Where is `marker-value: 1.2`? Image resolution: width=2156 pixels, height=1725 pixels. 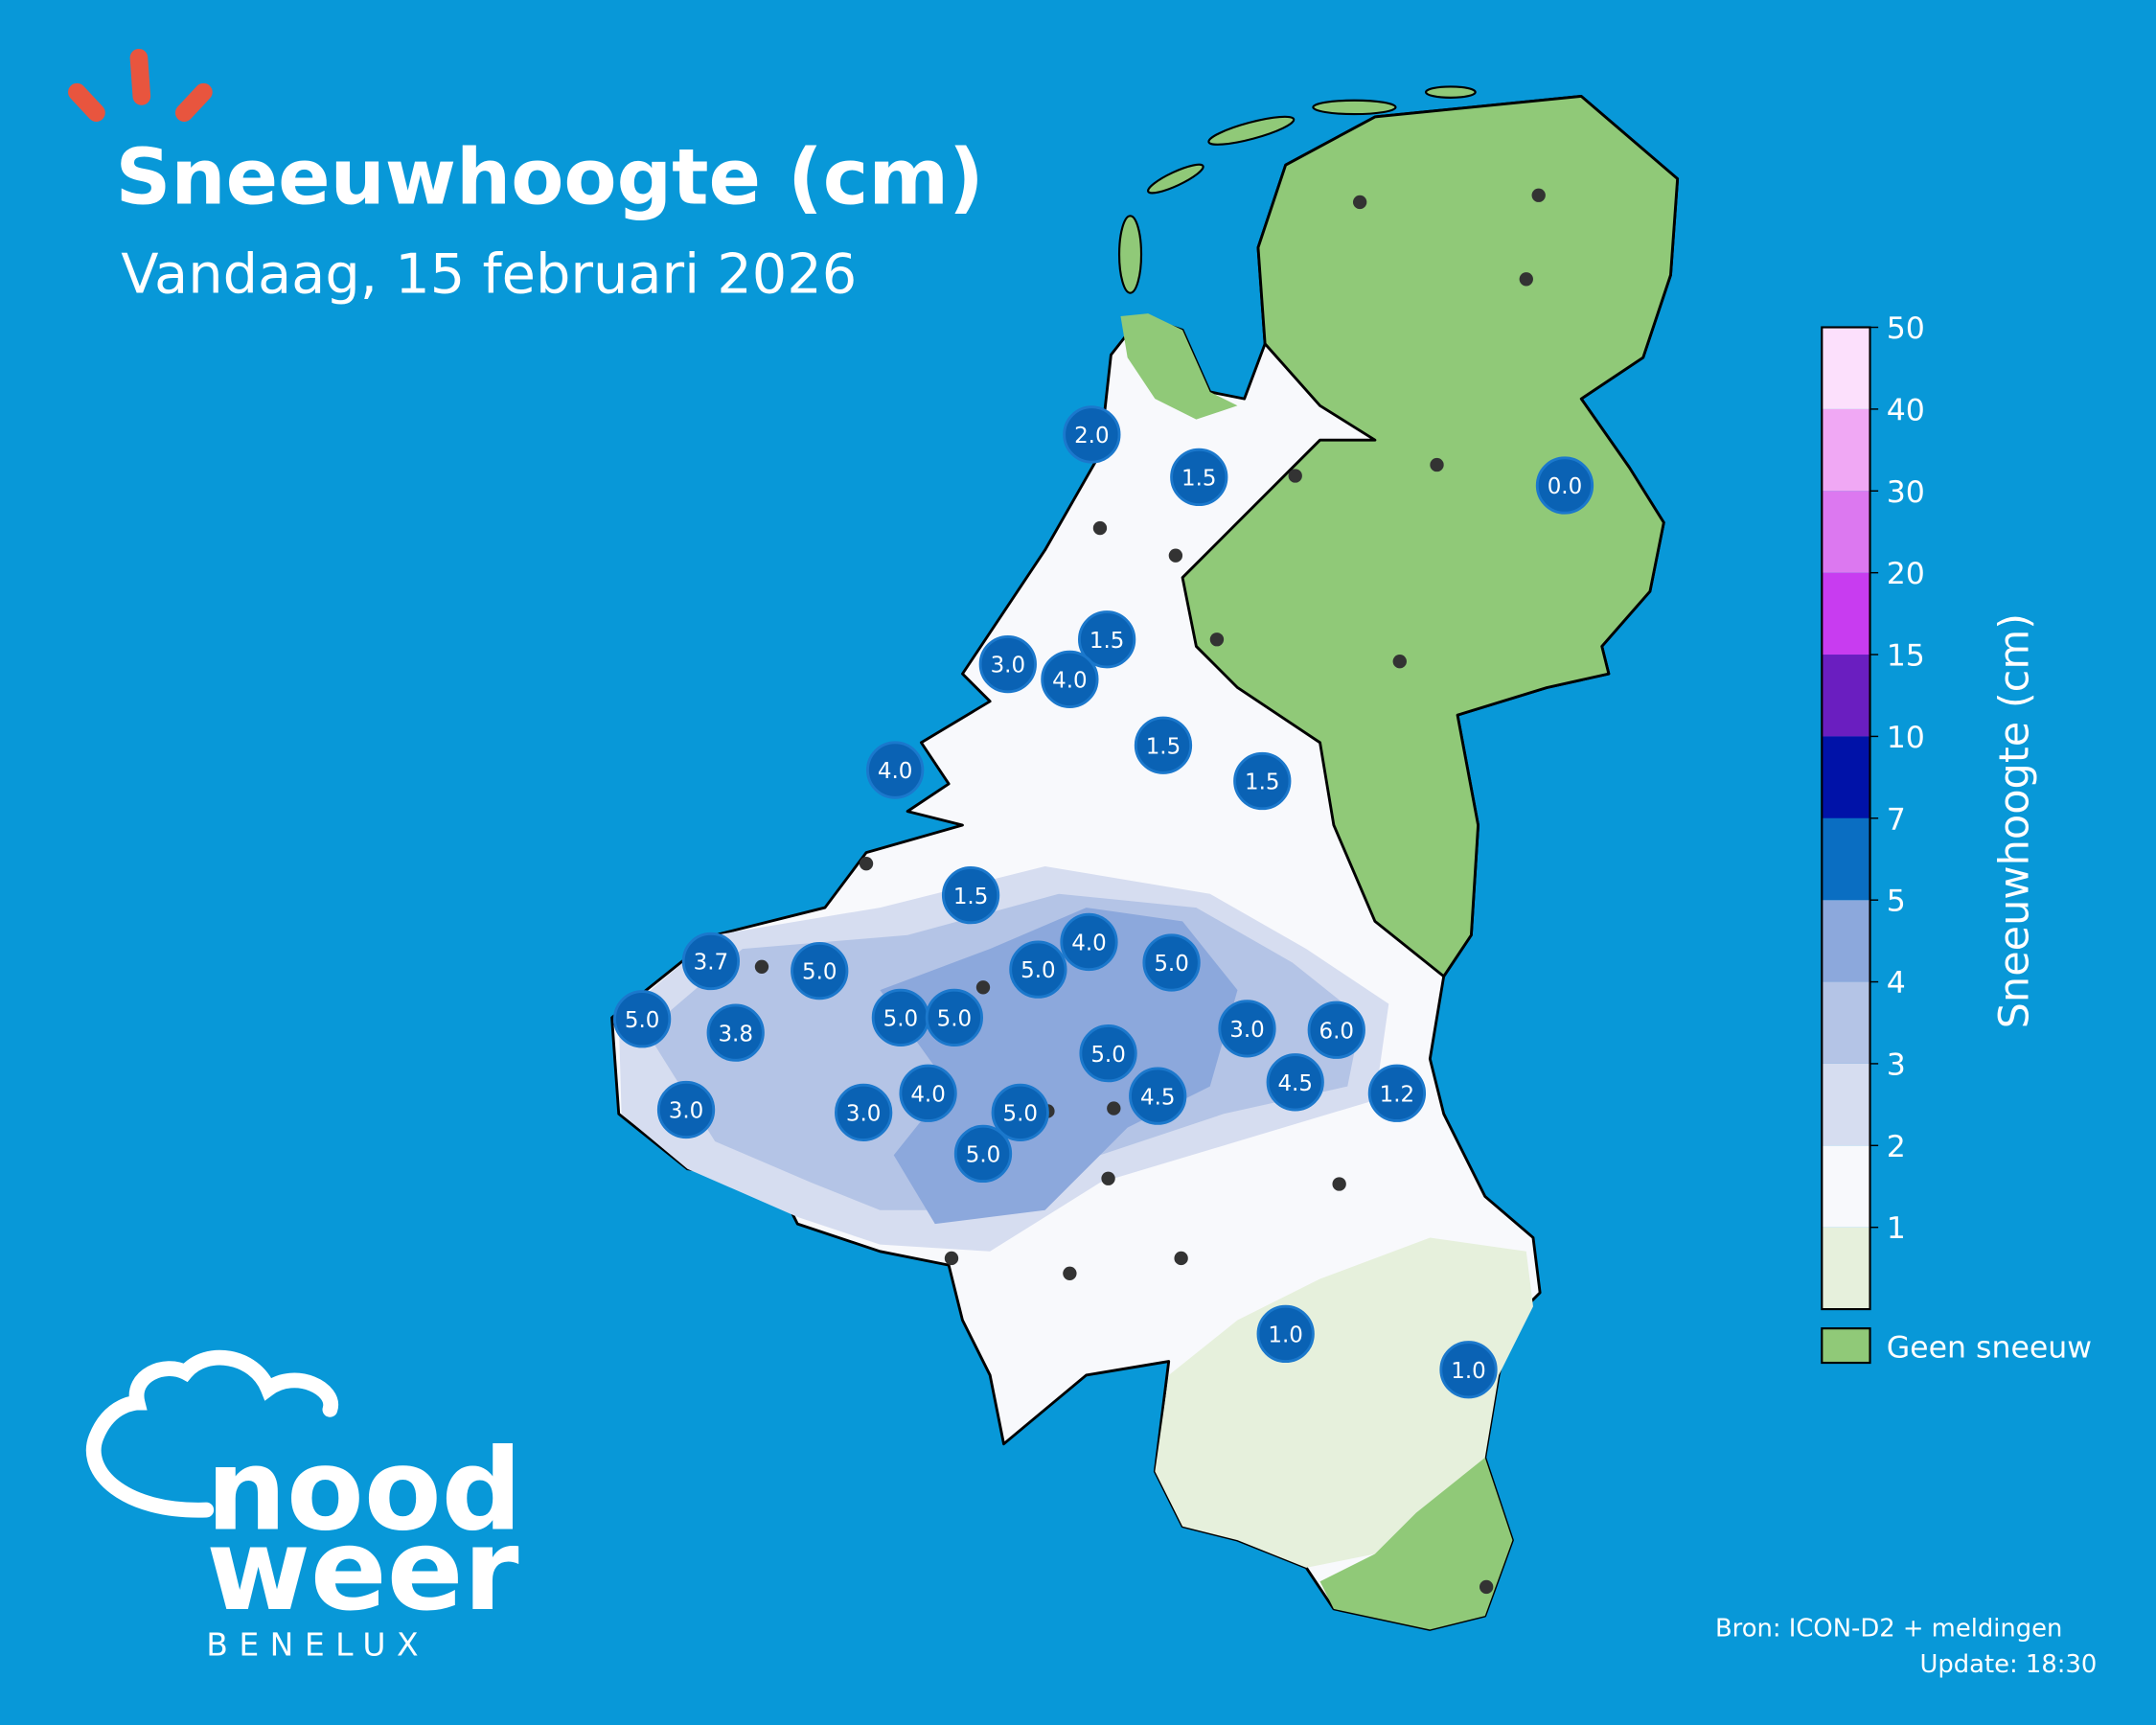
marker-value: 1.2 is located at coordinates (1397, 1094).